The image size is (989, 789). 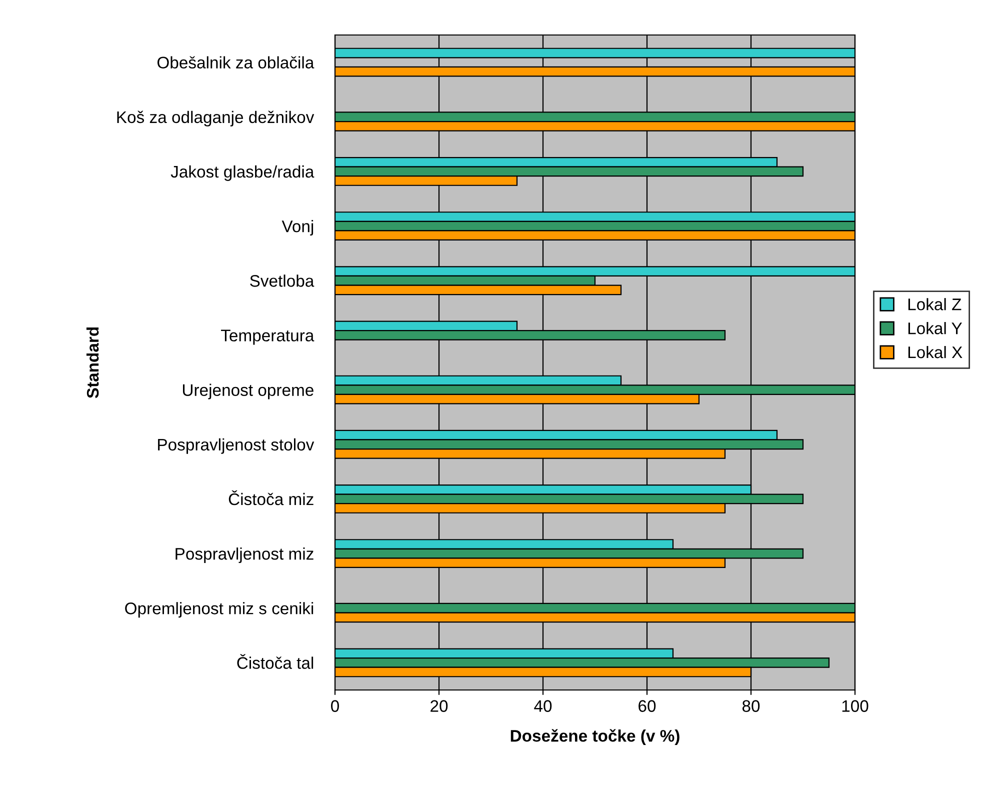 I want to click on y-tick-label: Temperatura, so click(x=267, y=337).